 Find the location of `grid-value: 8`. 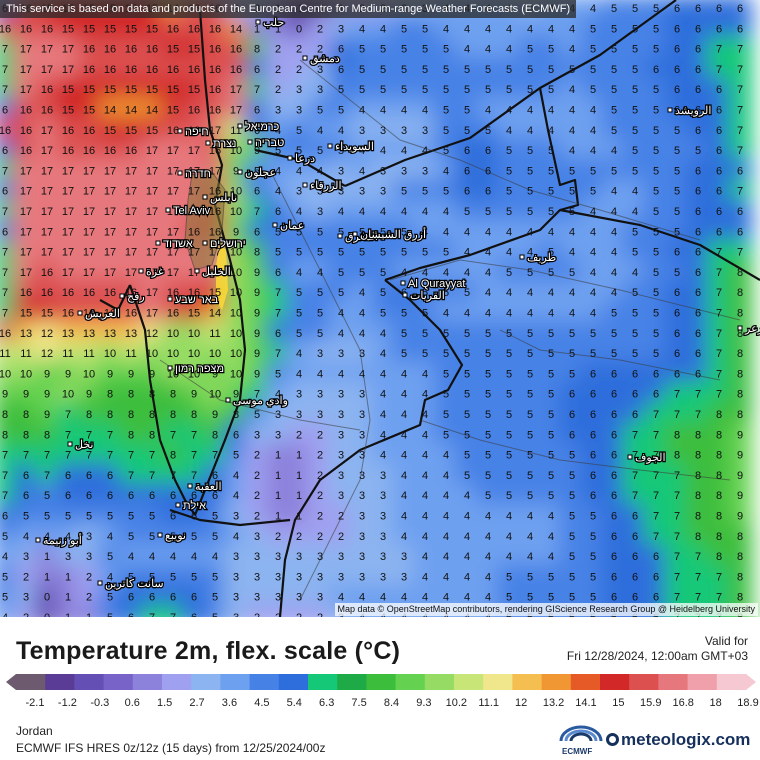

grid-value: 8 is located at coordinates (740, 537).